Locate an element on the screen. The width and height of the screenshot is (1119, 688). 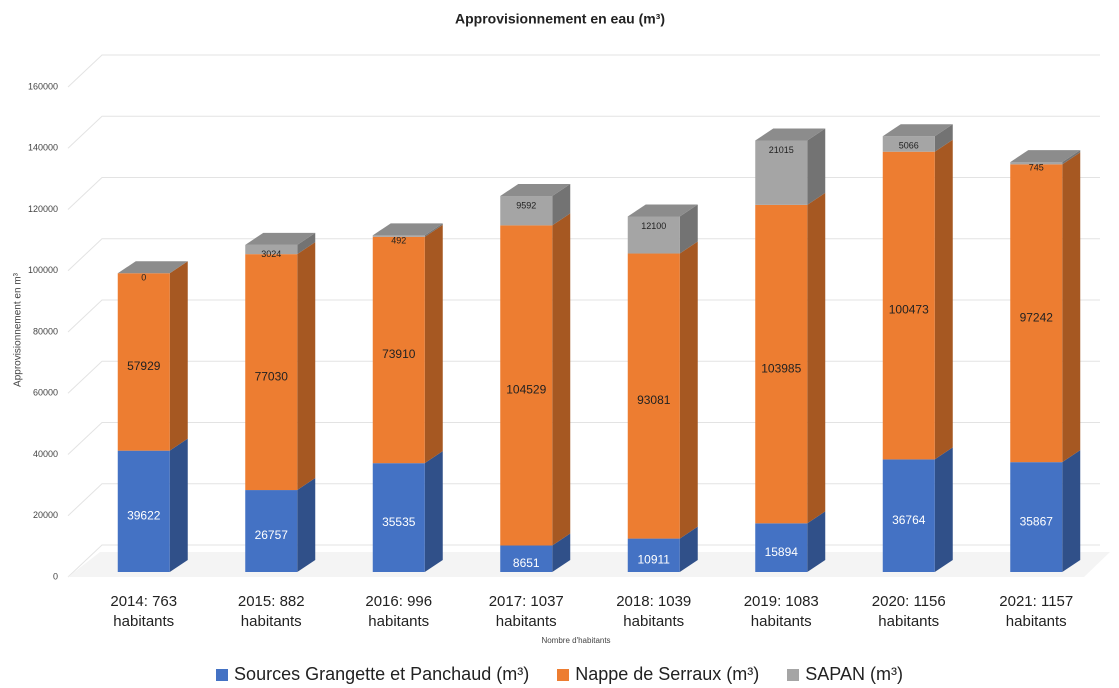
data-label: 5066 is located at coordinates (909, 146).